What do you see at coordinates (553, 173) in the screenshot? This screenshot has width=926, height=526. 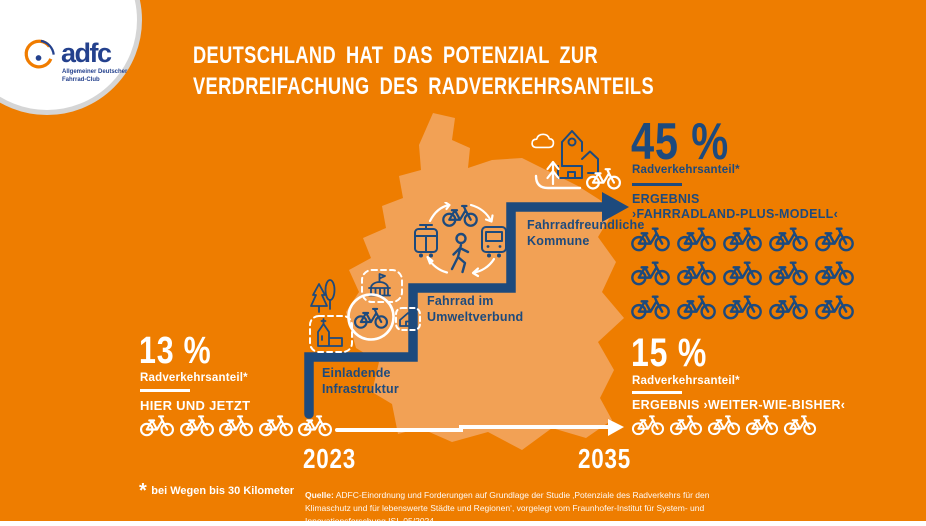 I see `up-arrow-icon` at bounding box center [553, 173].